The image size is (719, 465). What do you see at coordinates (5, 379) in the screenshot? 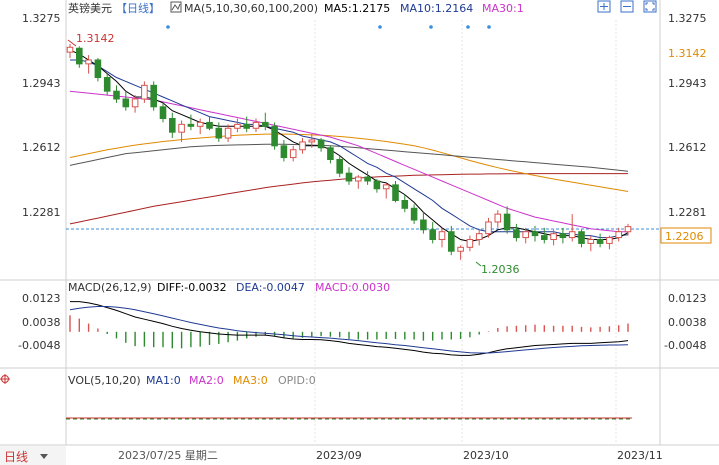
I see `crosshair-icon` at bounding box center [5, 379].